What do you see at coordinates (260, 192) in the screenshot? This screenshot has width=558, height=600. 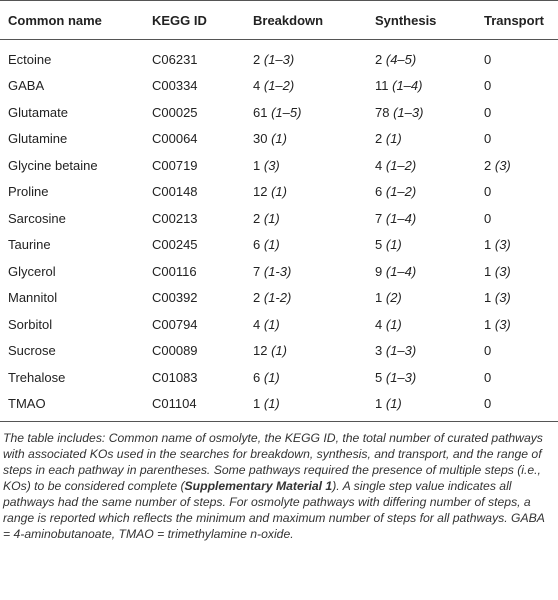 I see `count: 12` at bounding box center [260, 192].